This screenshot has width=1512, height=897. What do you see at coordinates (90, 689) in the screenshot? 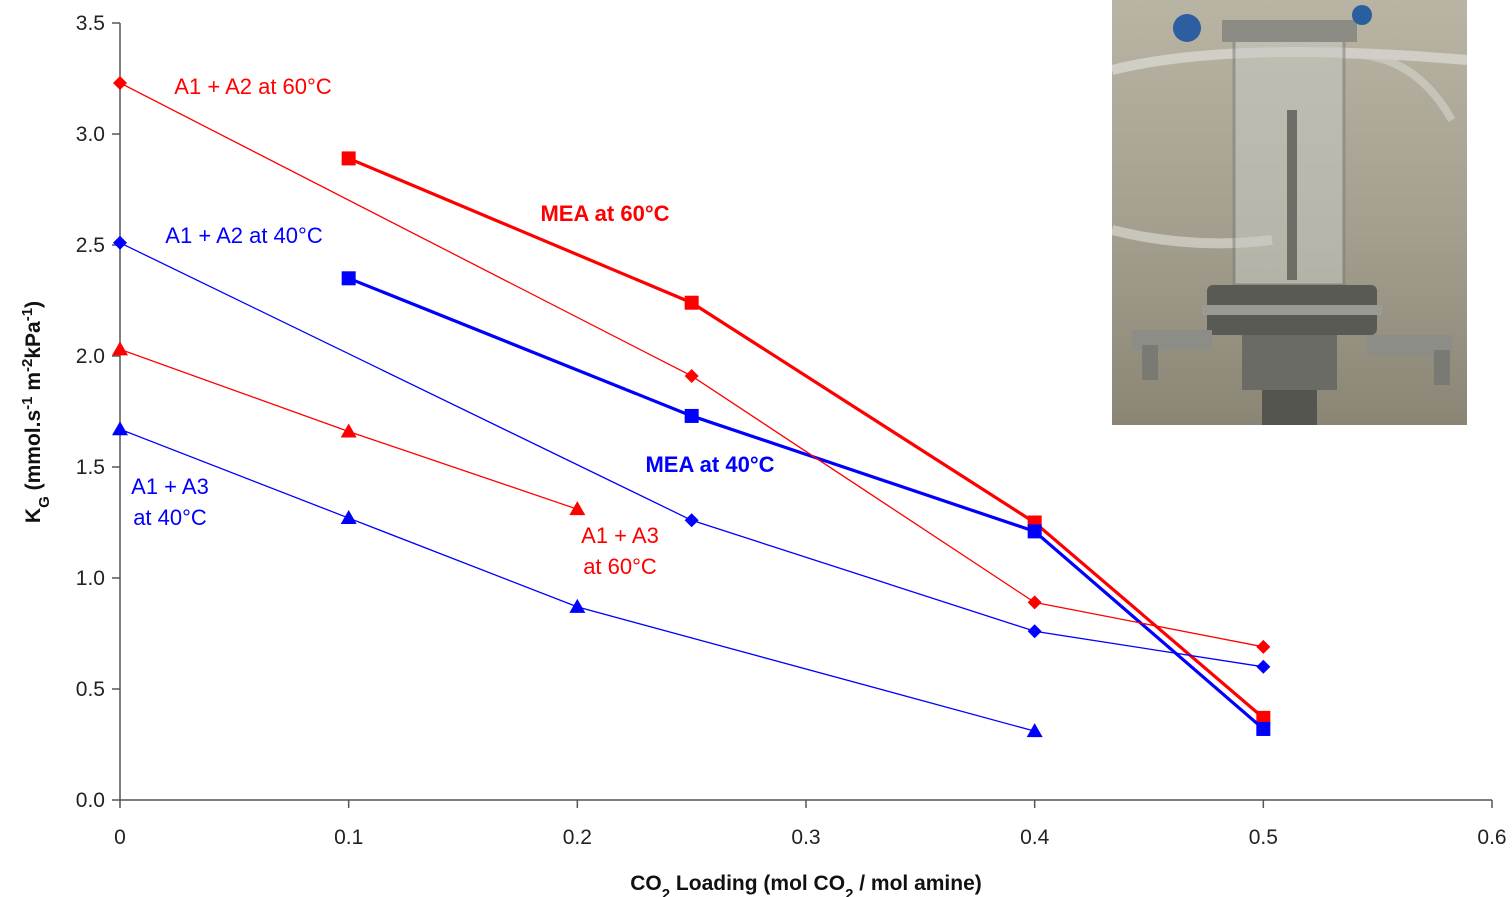
I see `y-tick-label: 0.5` at bounding box center [90, 689].